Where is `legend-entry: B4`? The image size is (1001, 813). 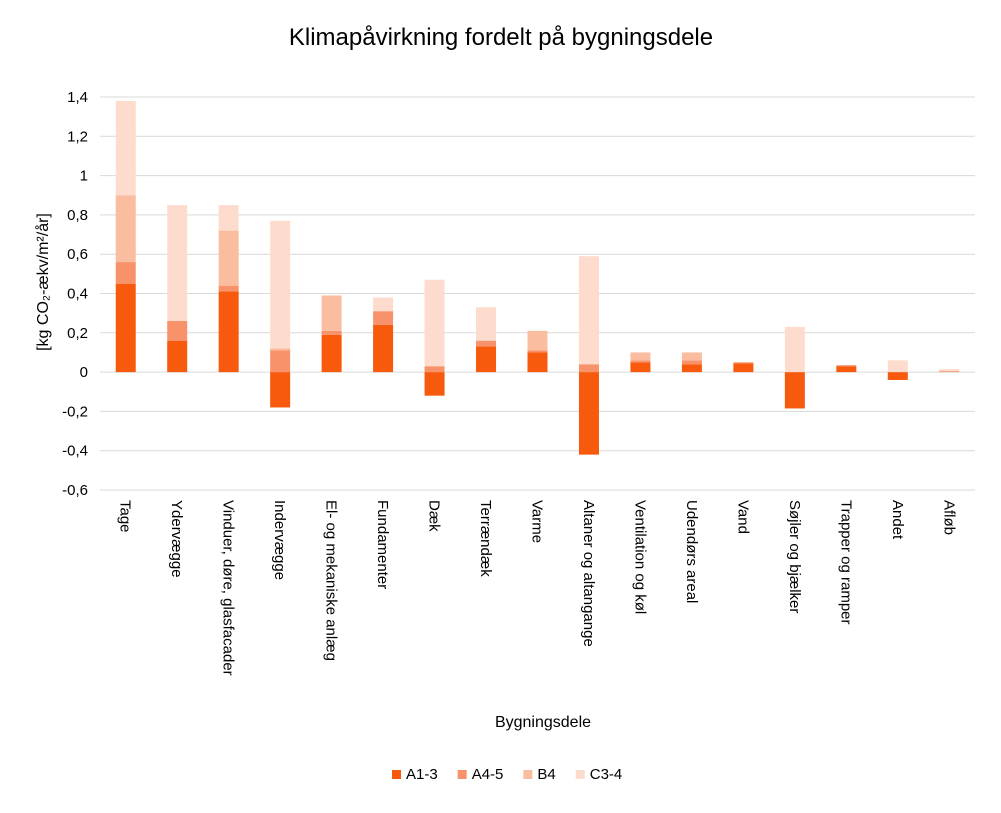
legend-entry: B4 is located at coordinates (546, 774).